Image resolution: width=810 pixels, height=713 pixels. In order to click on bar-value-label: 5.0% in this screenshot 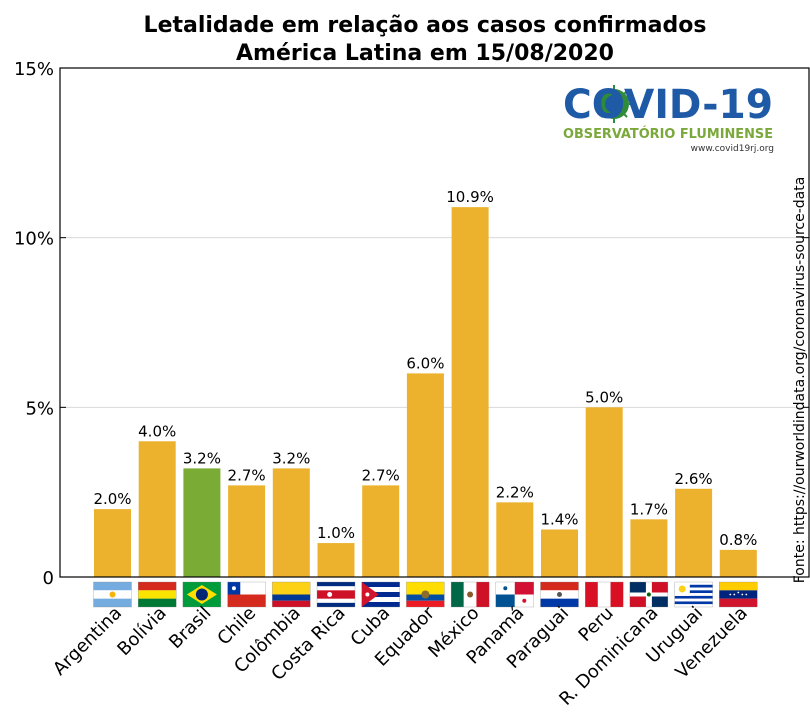, I will do `click(604, 397)`.